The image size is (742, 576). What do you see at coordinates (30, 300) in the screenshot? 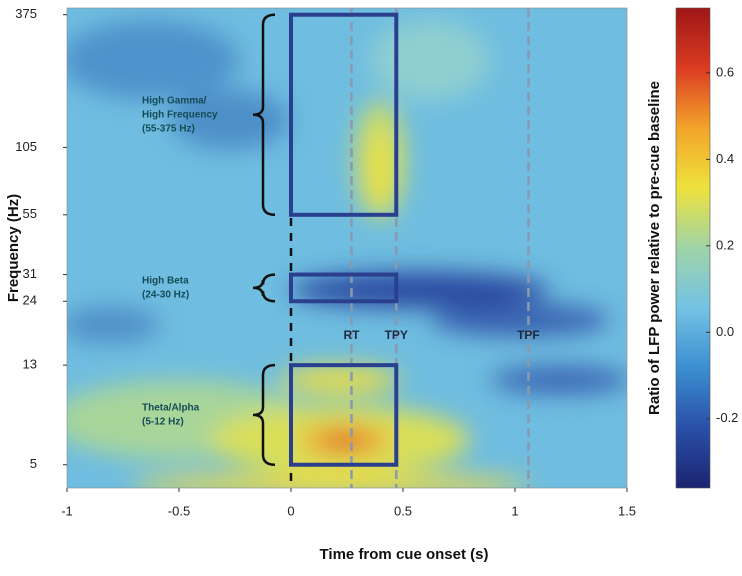
I see `y-tick-label: 24` at bounding box center [30, 300].